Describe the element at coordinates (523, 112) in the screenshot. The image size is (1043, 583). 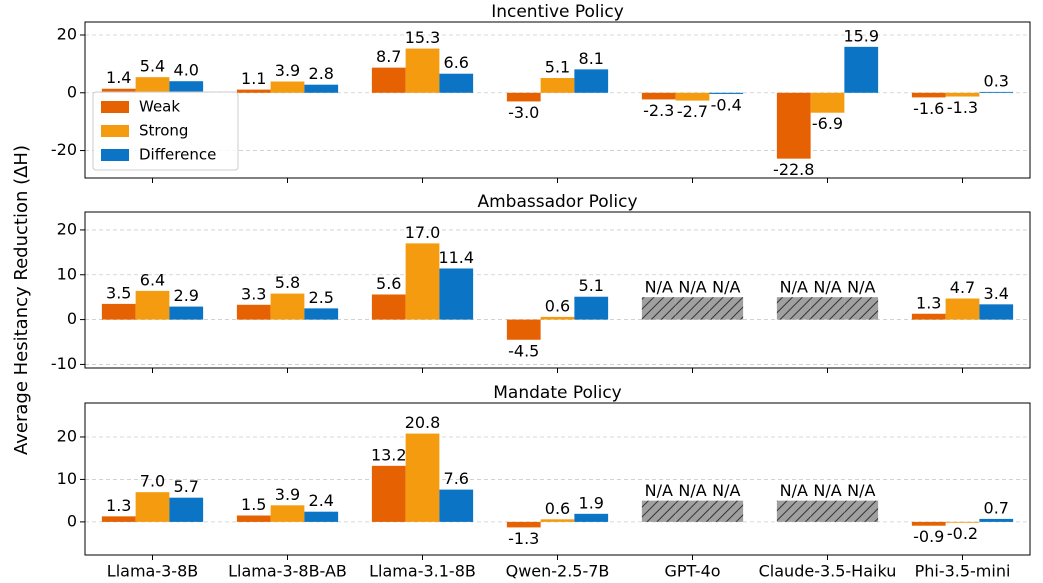
I see `data-label: -3.0` at that location.